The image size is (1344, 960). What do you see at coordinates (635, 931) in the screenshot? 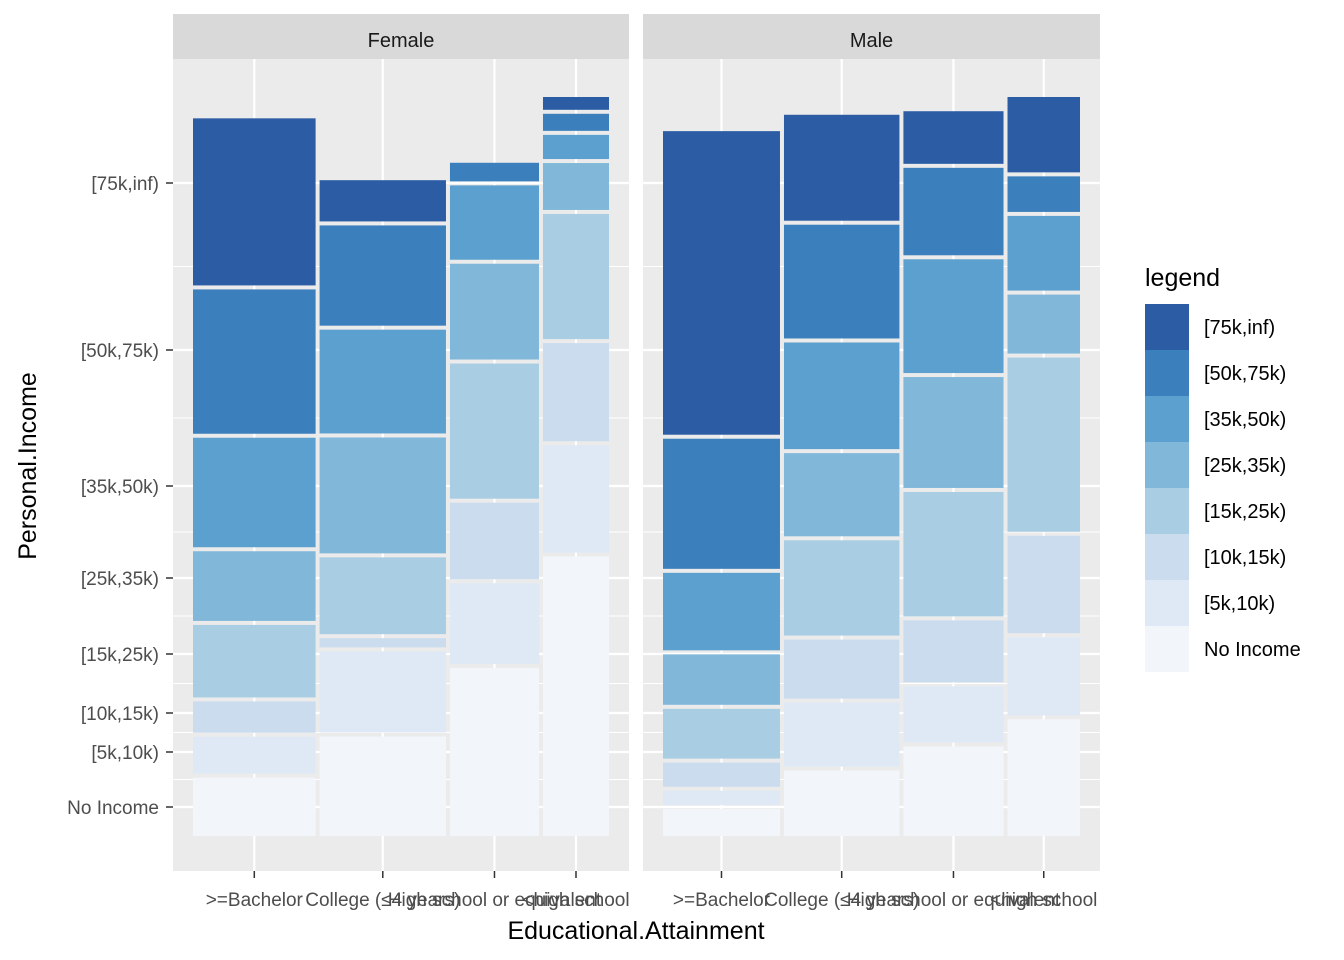
I see `x-axis-title: Educational.Attainment` at bounding box center [635, 931].